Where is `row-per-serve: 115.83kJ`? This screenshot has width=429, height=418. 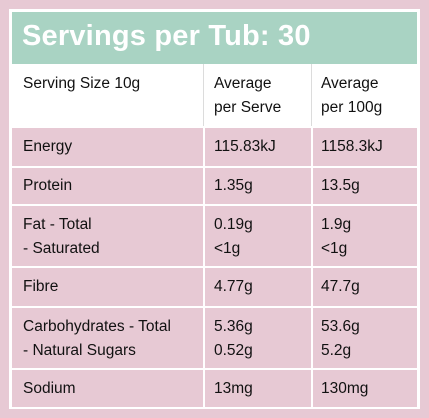
row-per-serve: 115.83kJ is located at coordinates (258, 147).